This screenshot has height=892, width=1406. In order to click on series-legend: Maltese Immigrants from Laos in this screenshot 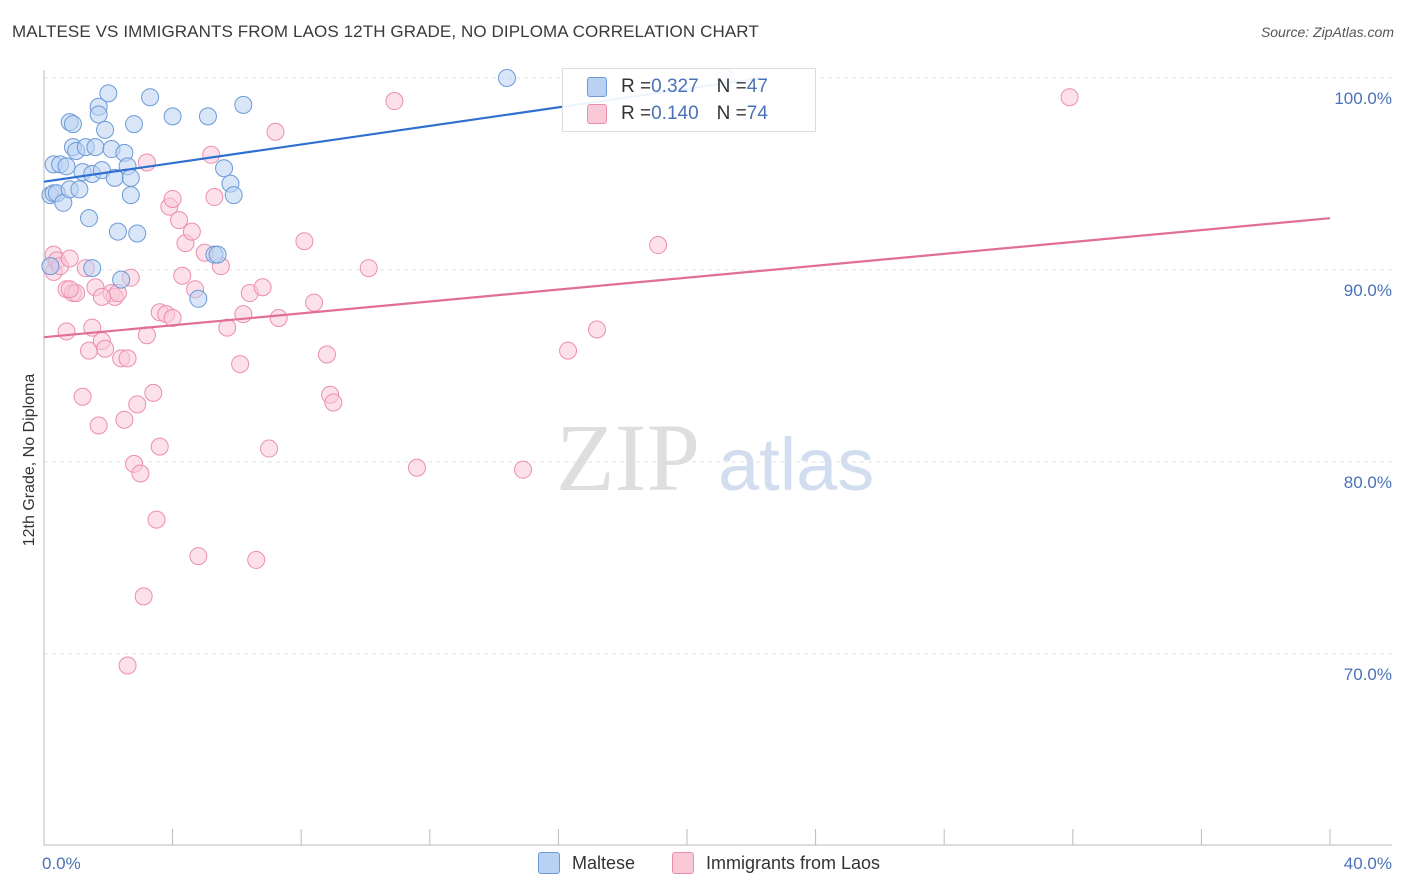, I will do `click(703, 865)`.